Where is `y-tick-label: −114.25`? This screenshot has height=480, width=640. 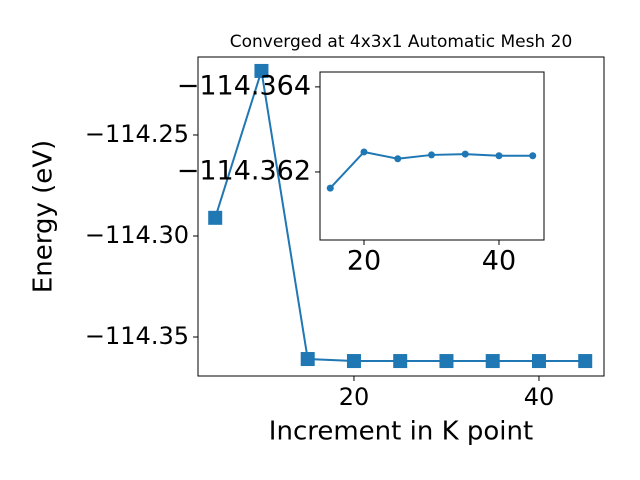 y-tick-label: −114.25 is located at coordinates (137, 134).